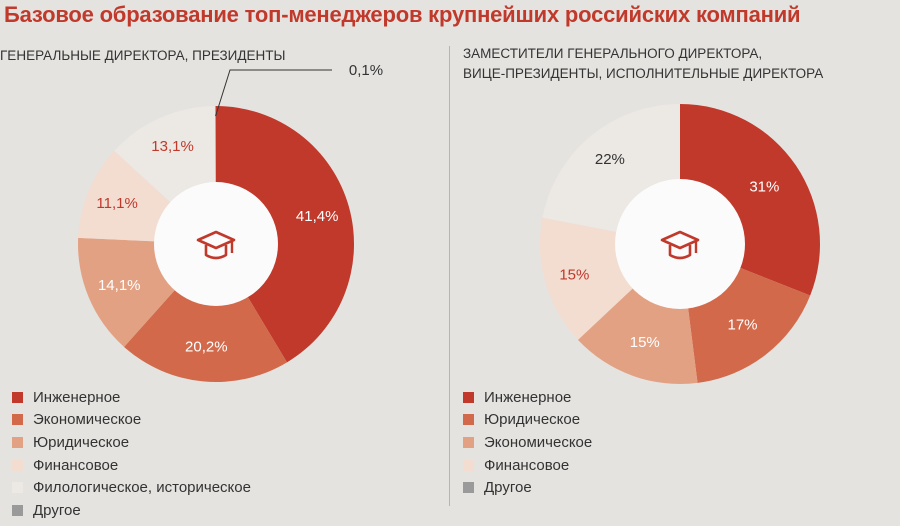  I want to click on donut-1-center, so click(216, 244).